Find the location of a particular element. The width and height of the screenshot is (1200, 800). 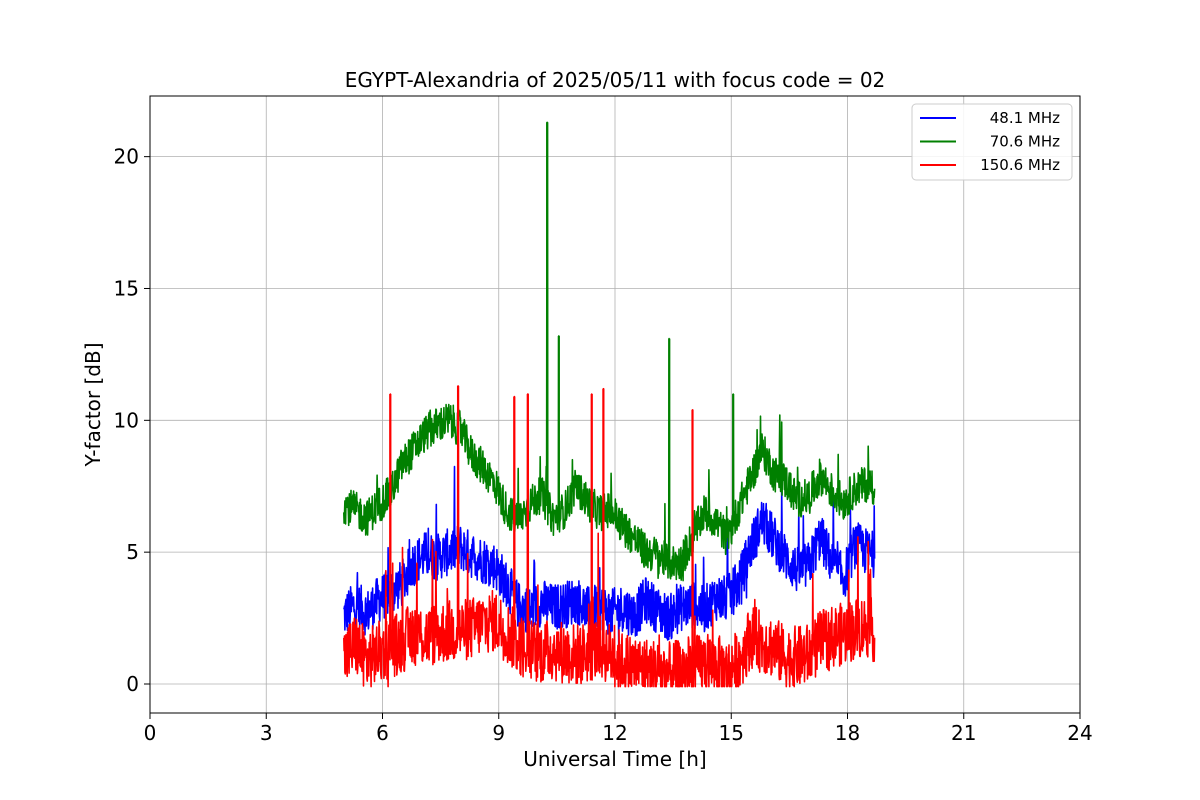

x-tick-label: 21 is located at coordinates (963, 733).